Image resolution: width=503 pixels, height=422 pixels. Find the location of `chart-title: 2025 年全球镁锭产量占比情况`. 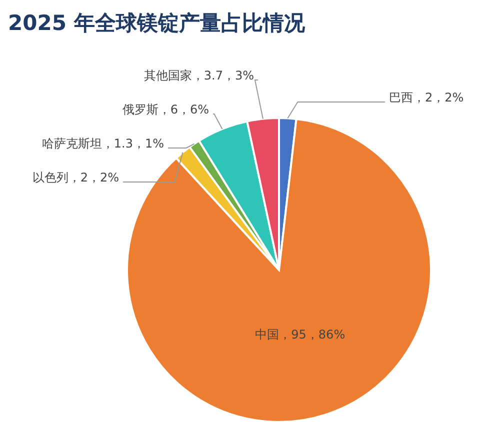

chart-title: 2025 年全球镁锭产量占比情况 is located at coordinates (157, 23).